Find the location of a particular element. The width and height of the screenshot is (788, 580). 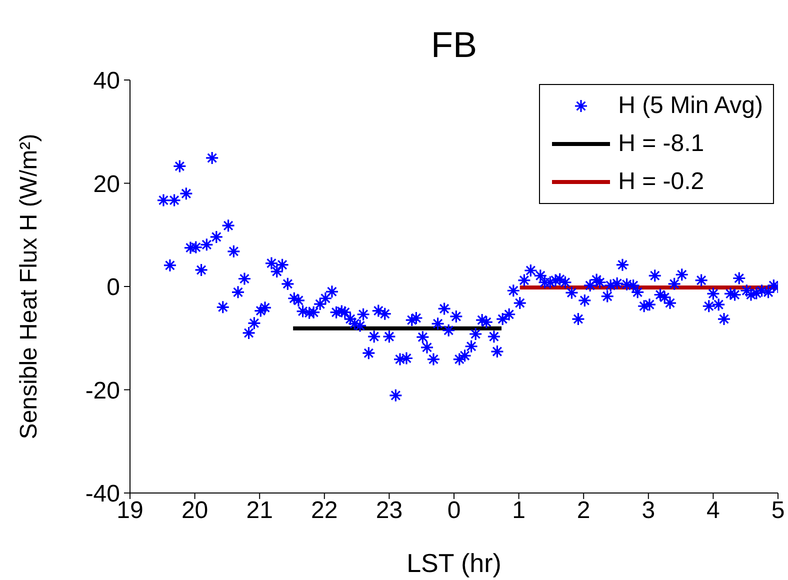

x-tick-label: 2 is located at coordinates (583, 510).